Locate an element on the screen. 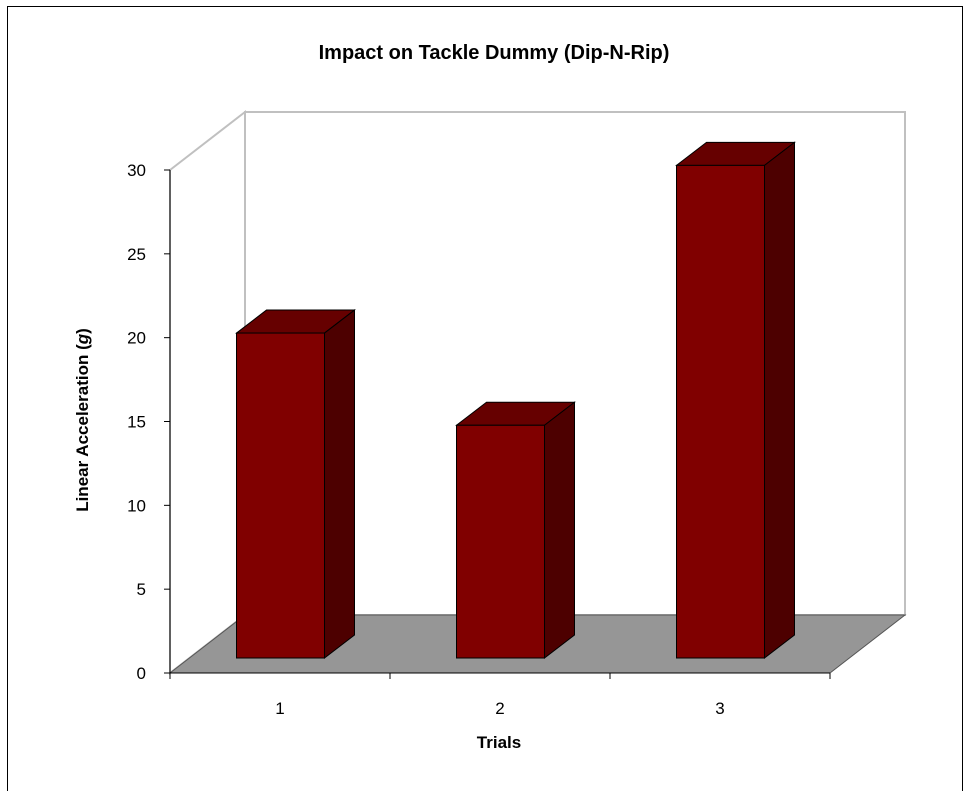 The image size is (965, 791). chart-title: Impact on Tackle Dummy (Dip-N-Rip) is located at coordinates (494, 53).